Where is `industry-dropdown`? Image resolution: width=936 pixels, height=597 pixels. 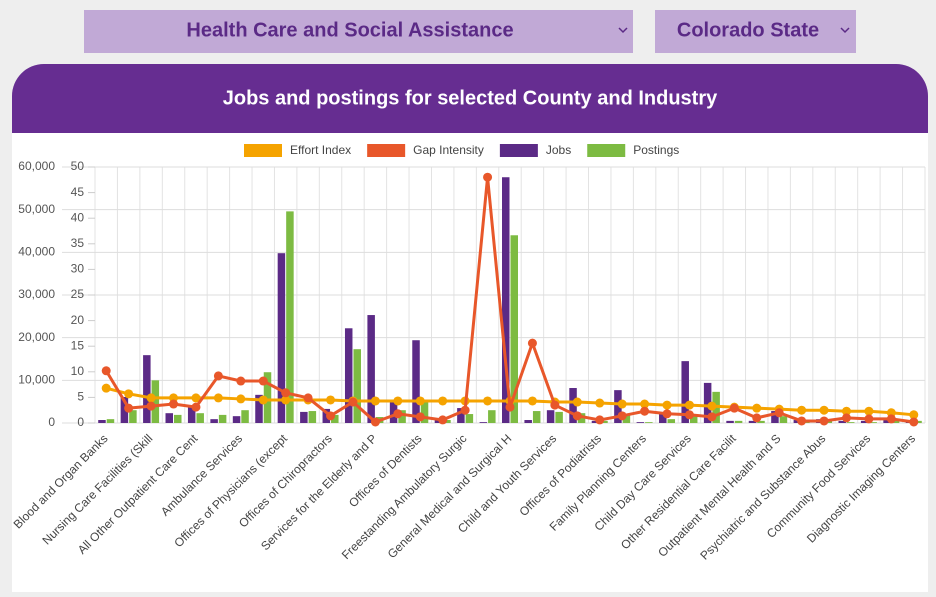 industry-dropdown is located at coordinates (358, 31).